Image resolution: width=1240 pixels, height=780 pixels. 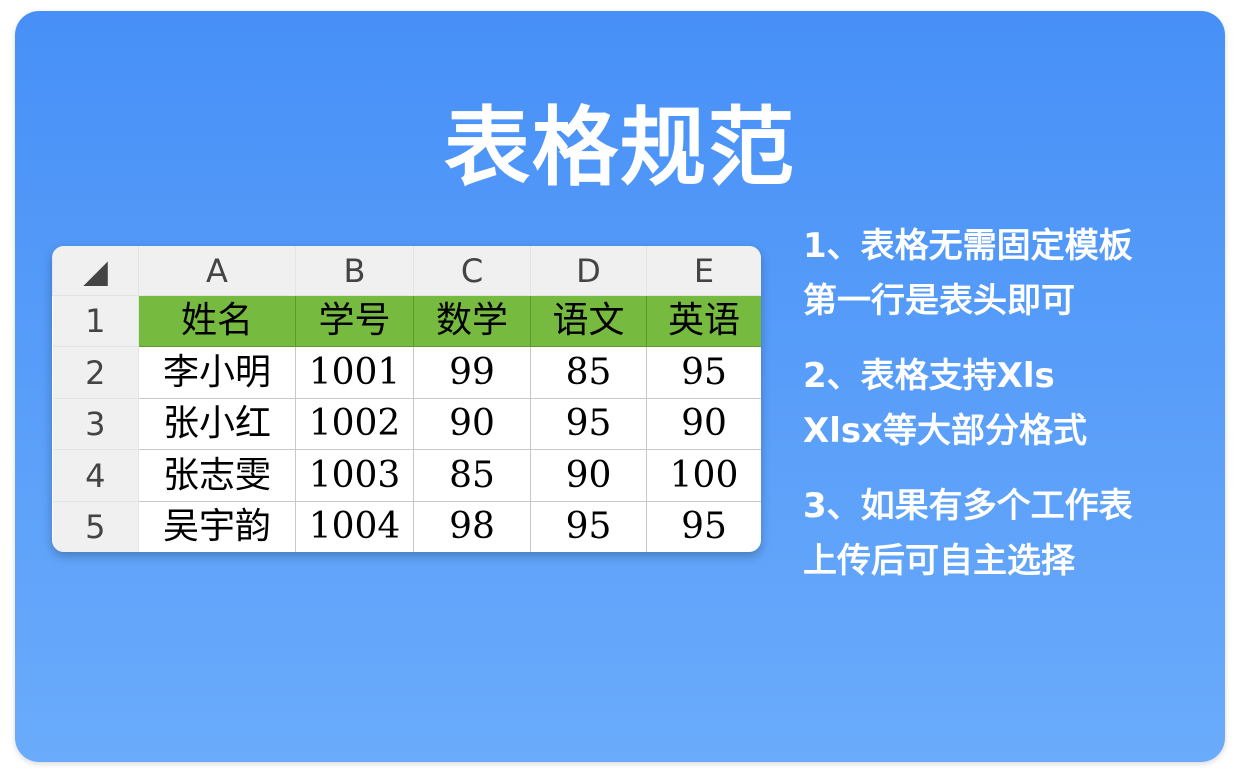 I want to click on page-title: 表格规范, so click(x=620, y=148).